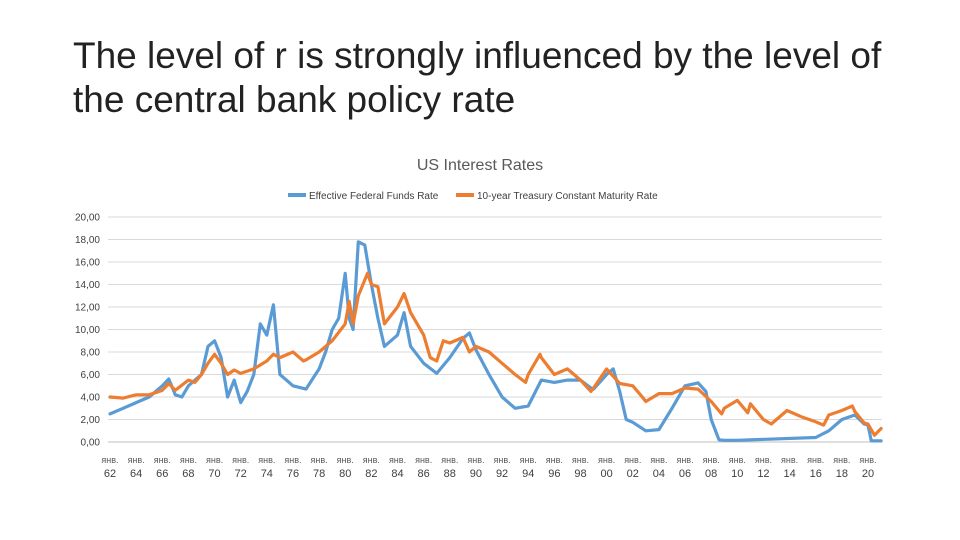 The height and width of the screenshot is (540, 960). I want to click on x-tick-year: 84, so click(397, 474).